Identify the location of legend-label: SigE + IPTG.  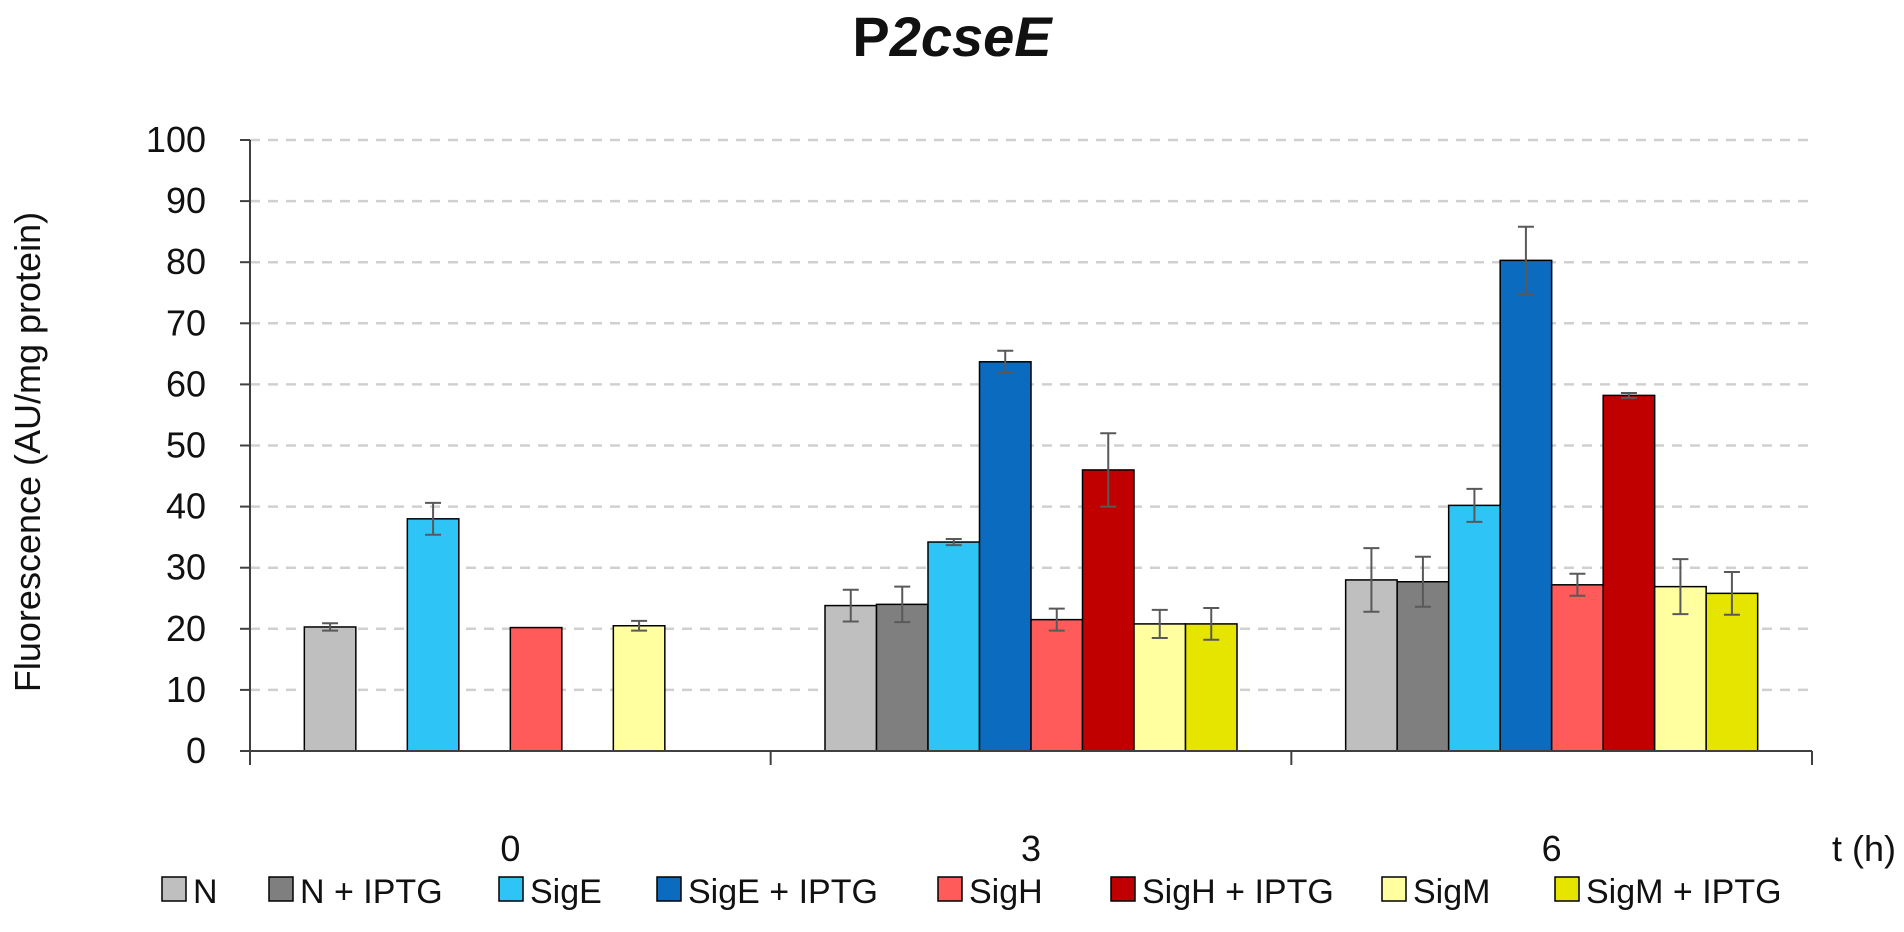
(783, 892).